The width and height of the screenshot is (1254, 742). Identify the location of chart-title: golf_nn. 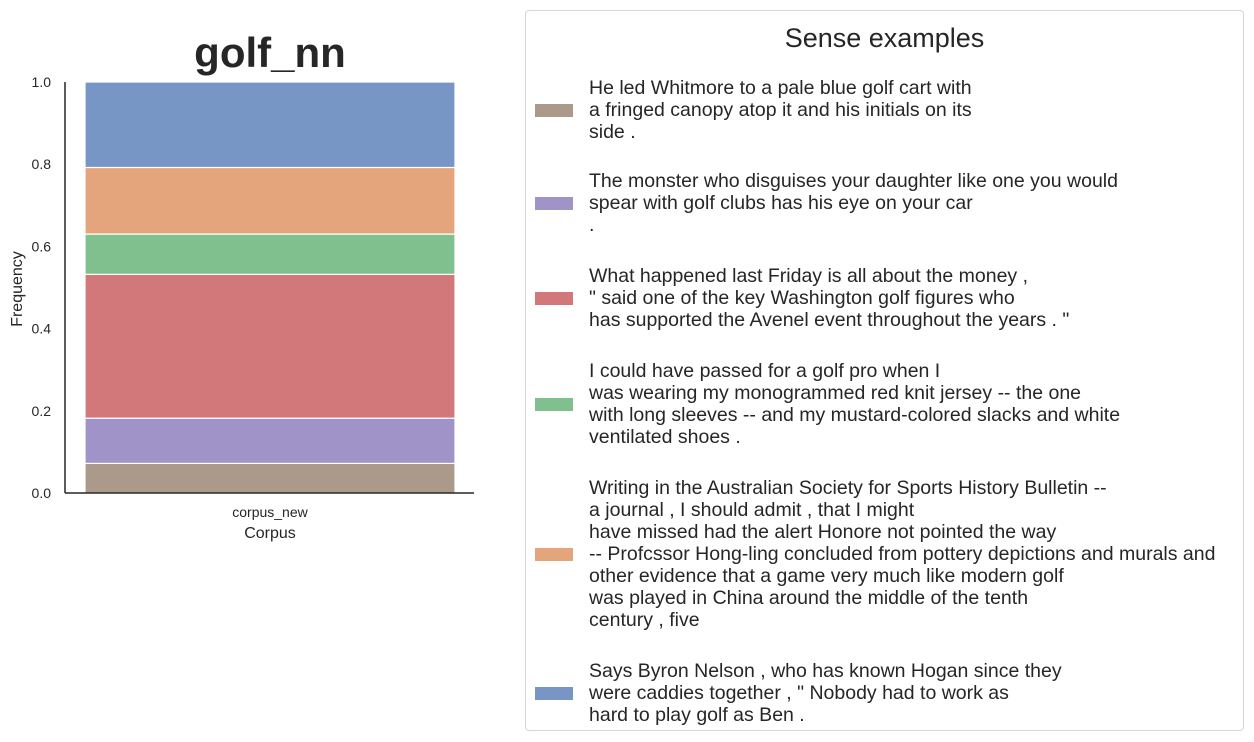
(270, 52).